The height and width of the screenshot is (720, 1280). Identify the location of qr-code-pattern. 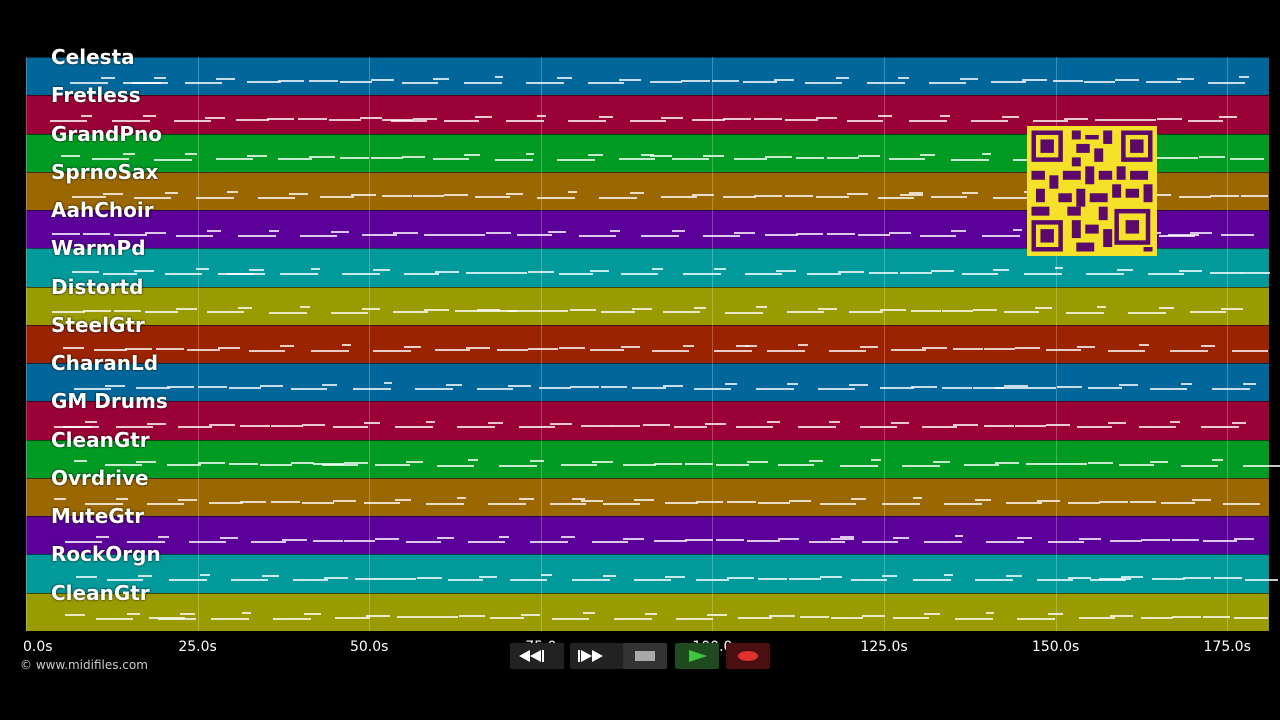
(1092, 191).